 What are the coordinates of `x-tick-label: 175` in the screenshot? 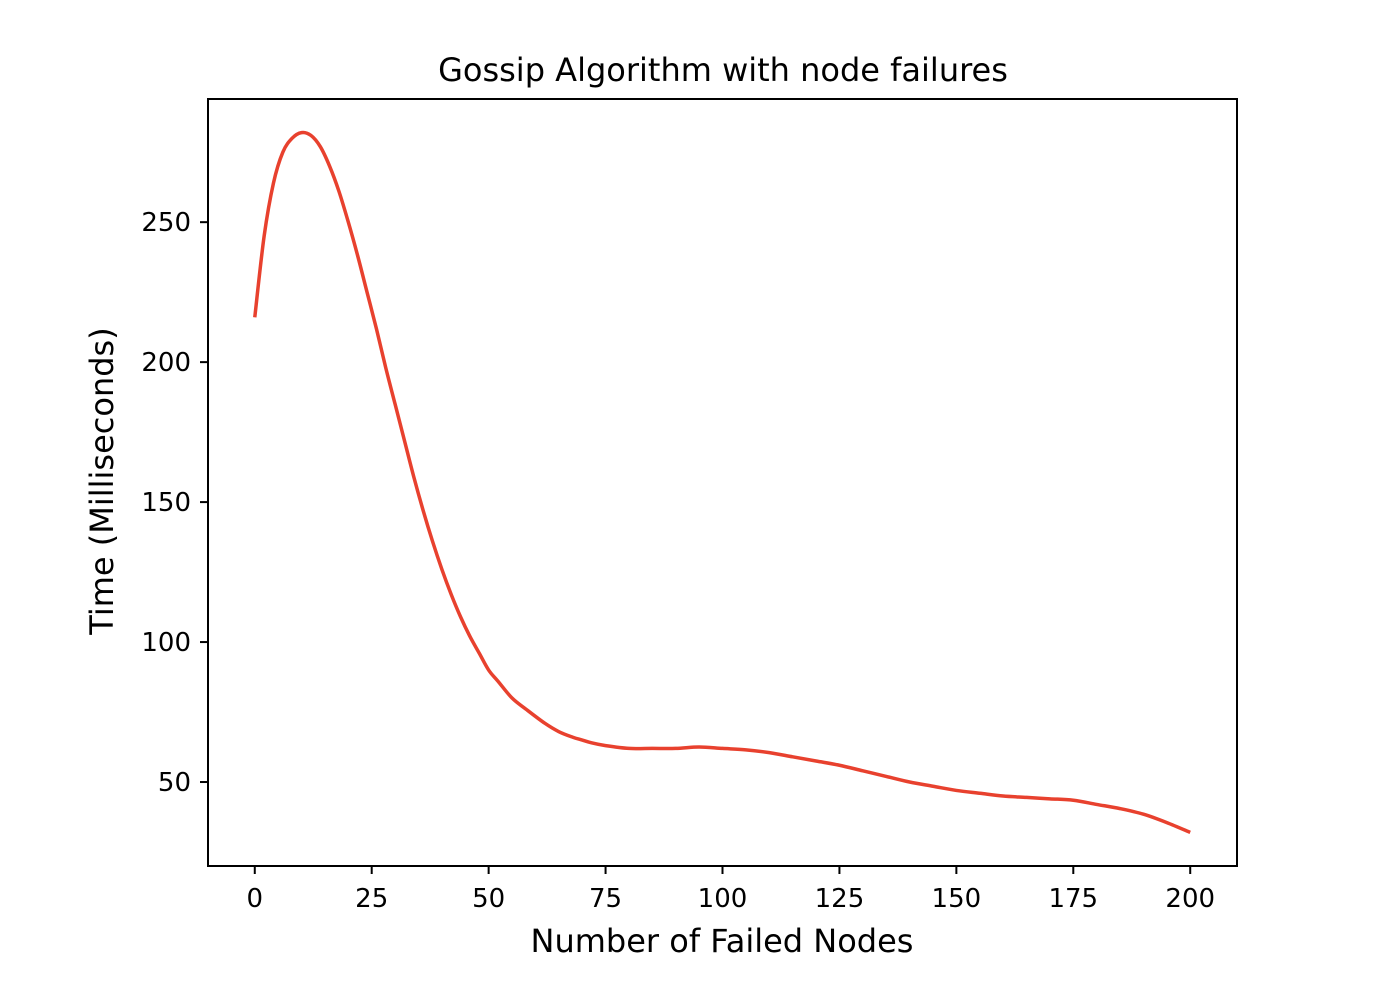 It's located at (1073, 899).